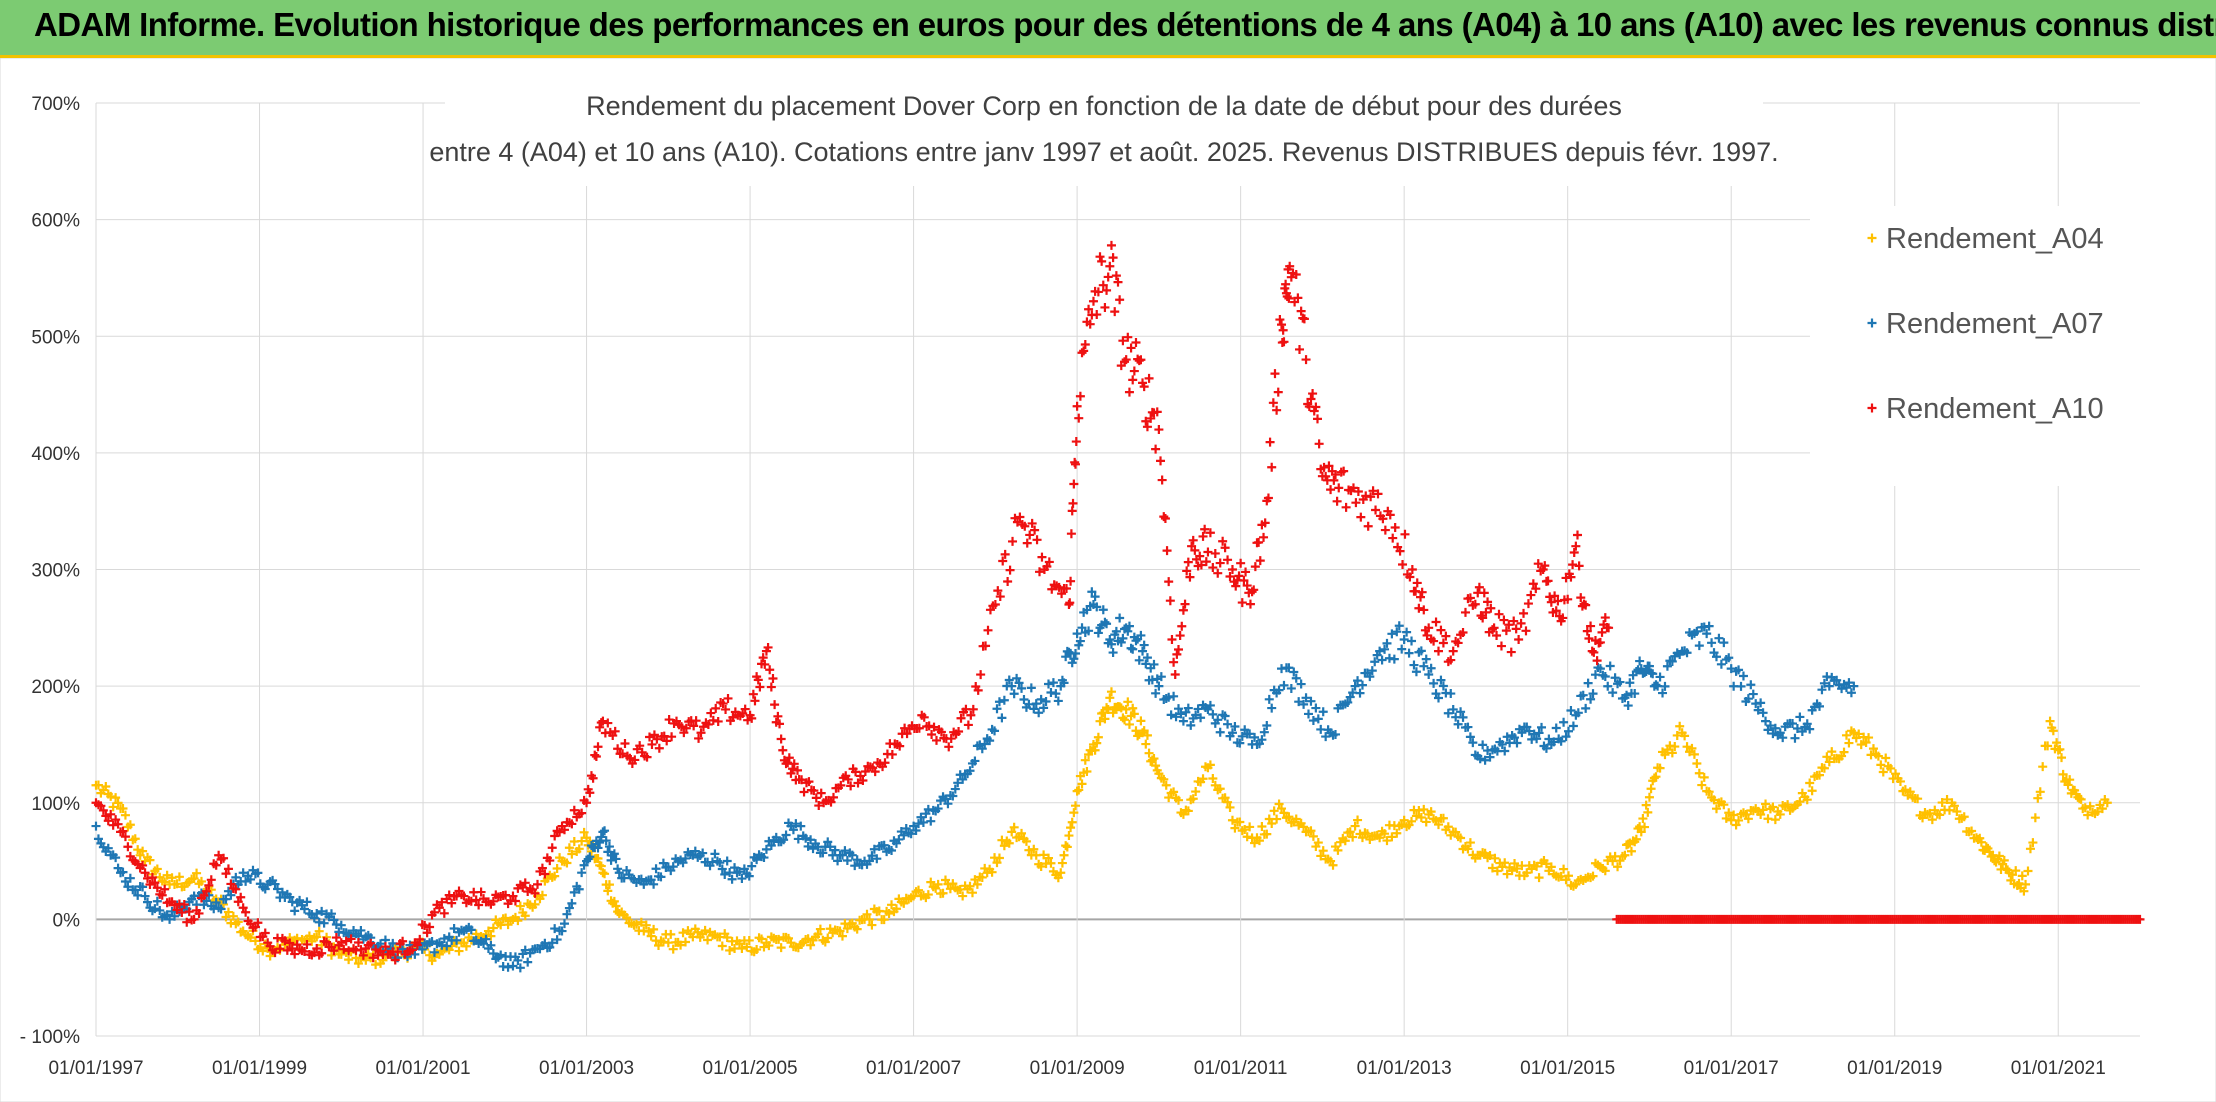  What do you see at coordinates (1995, 324) in the screenshot?
I see `legend-label: Rendement_A07` at bounding box center [1995, 324].